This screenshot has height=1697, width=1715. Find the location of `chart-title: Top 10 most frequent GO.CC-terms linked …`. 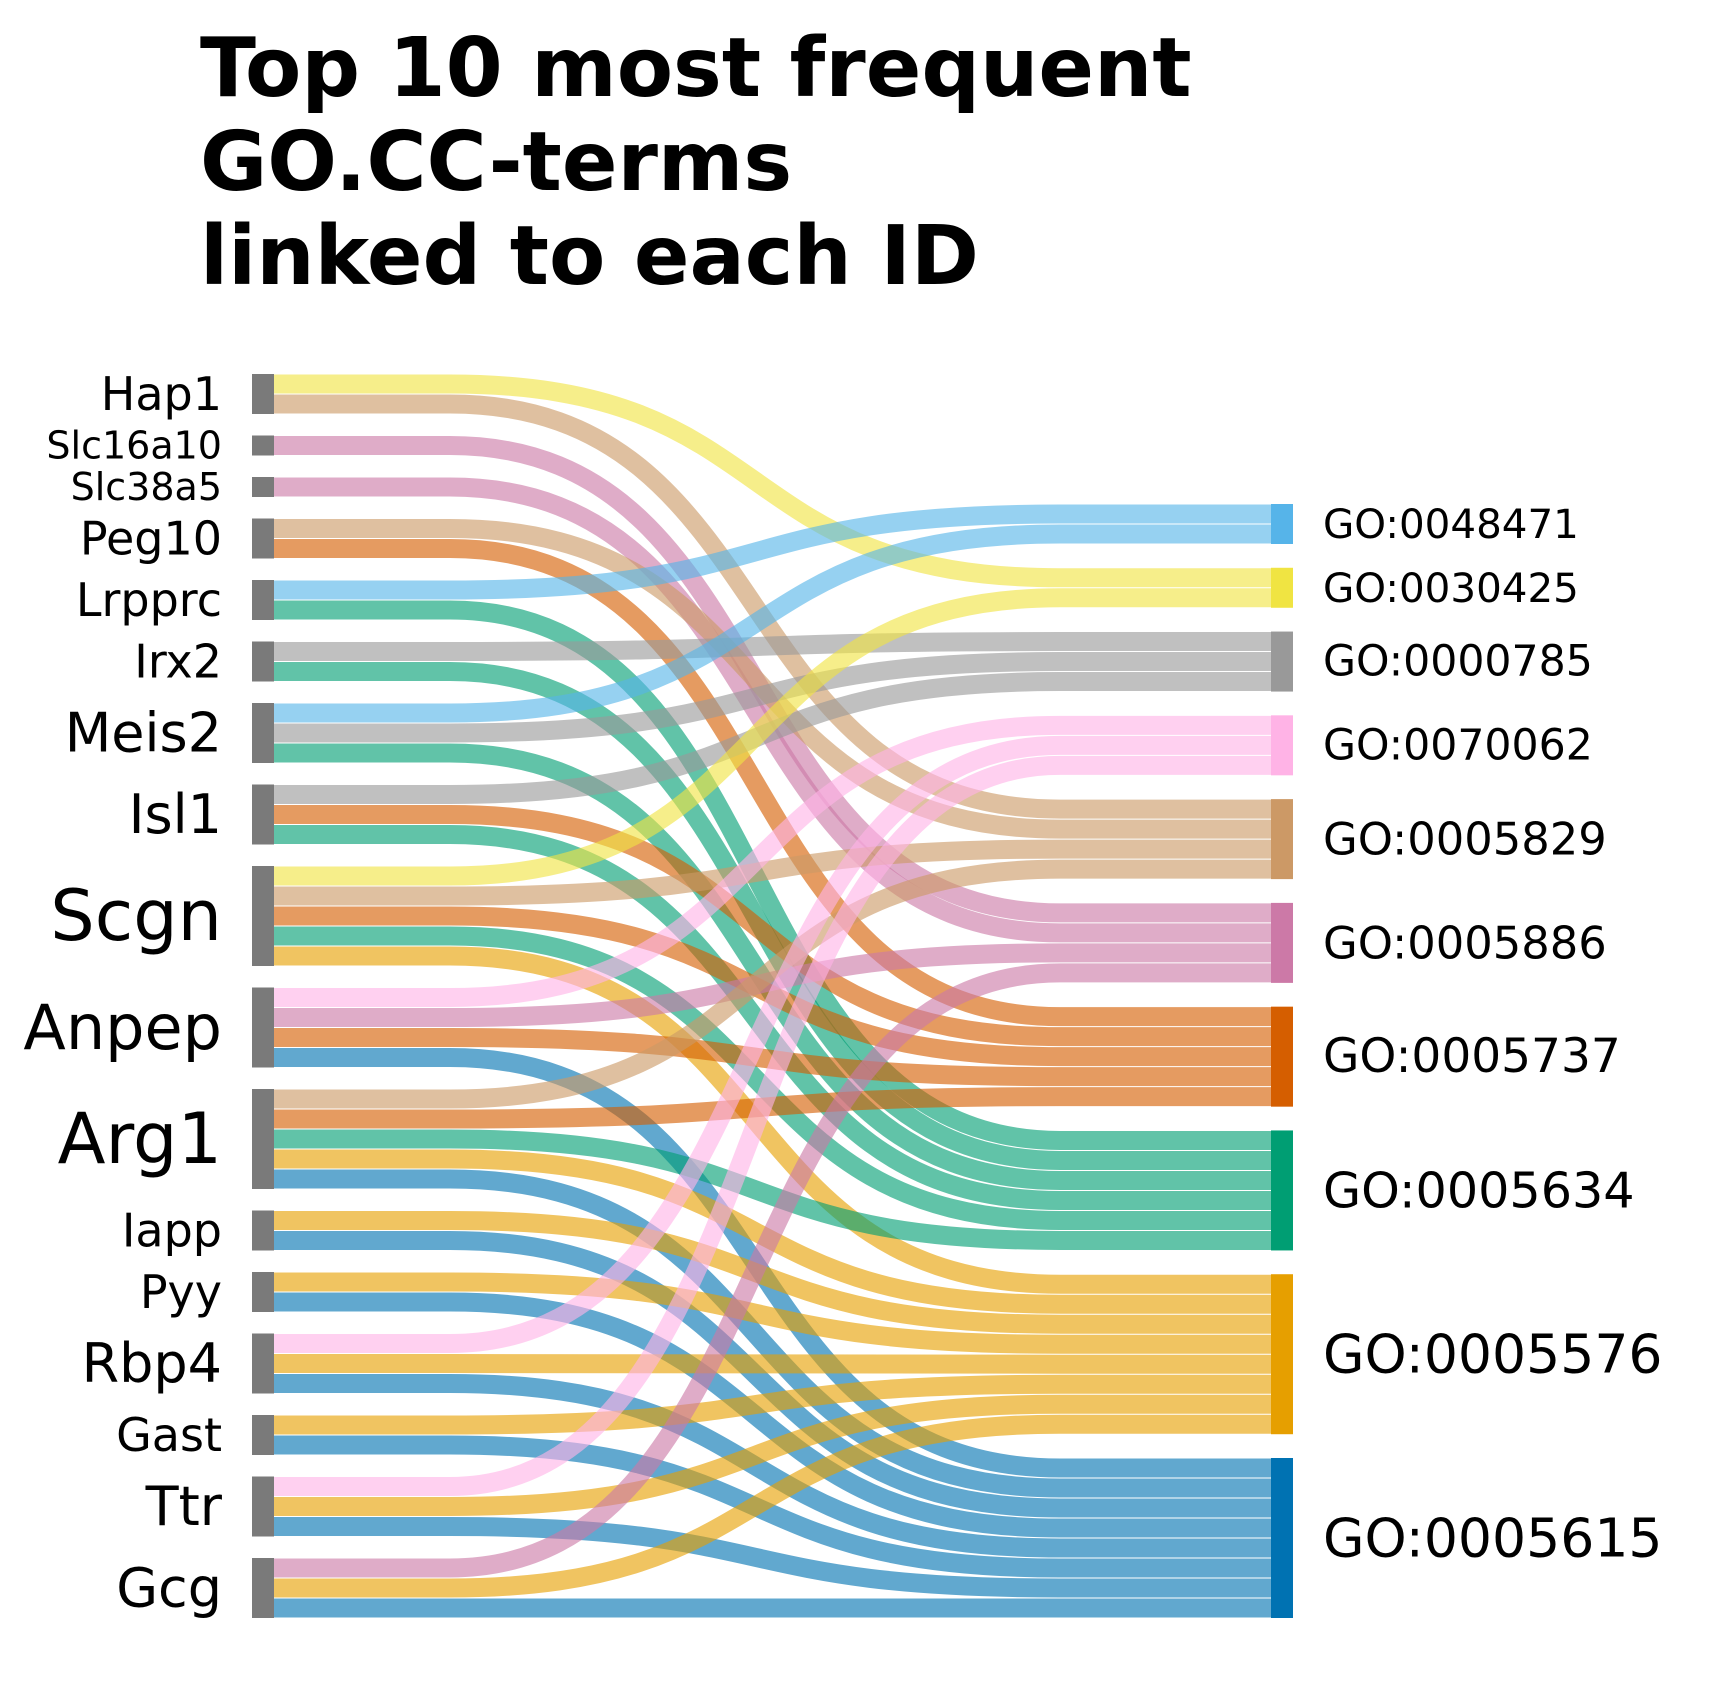

chart-title: Top 10 most frequent GO.CC-terms linked … is located at coordinates (696, 163).